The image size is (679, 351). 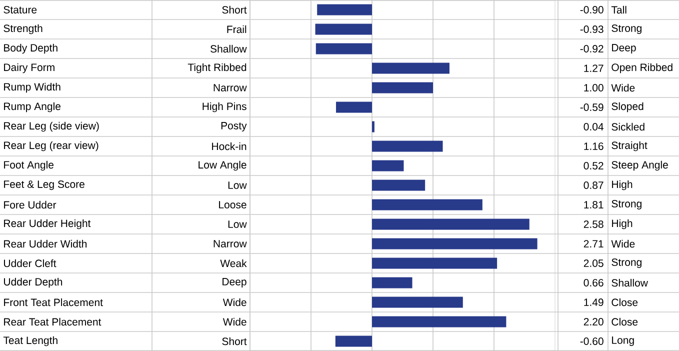 What do you see at coordinates (47, 224) in the screenshot?
I see `y-tick-label: Rear Udder Height` at bounding box center [47, 224].